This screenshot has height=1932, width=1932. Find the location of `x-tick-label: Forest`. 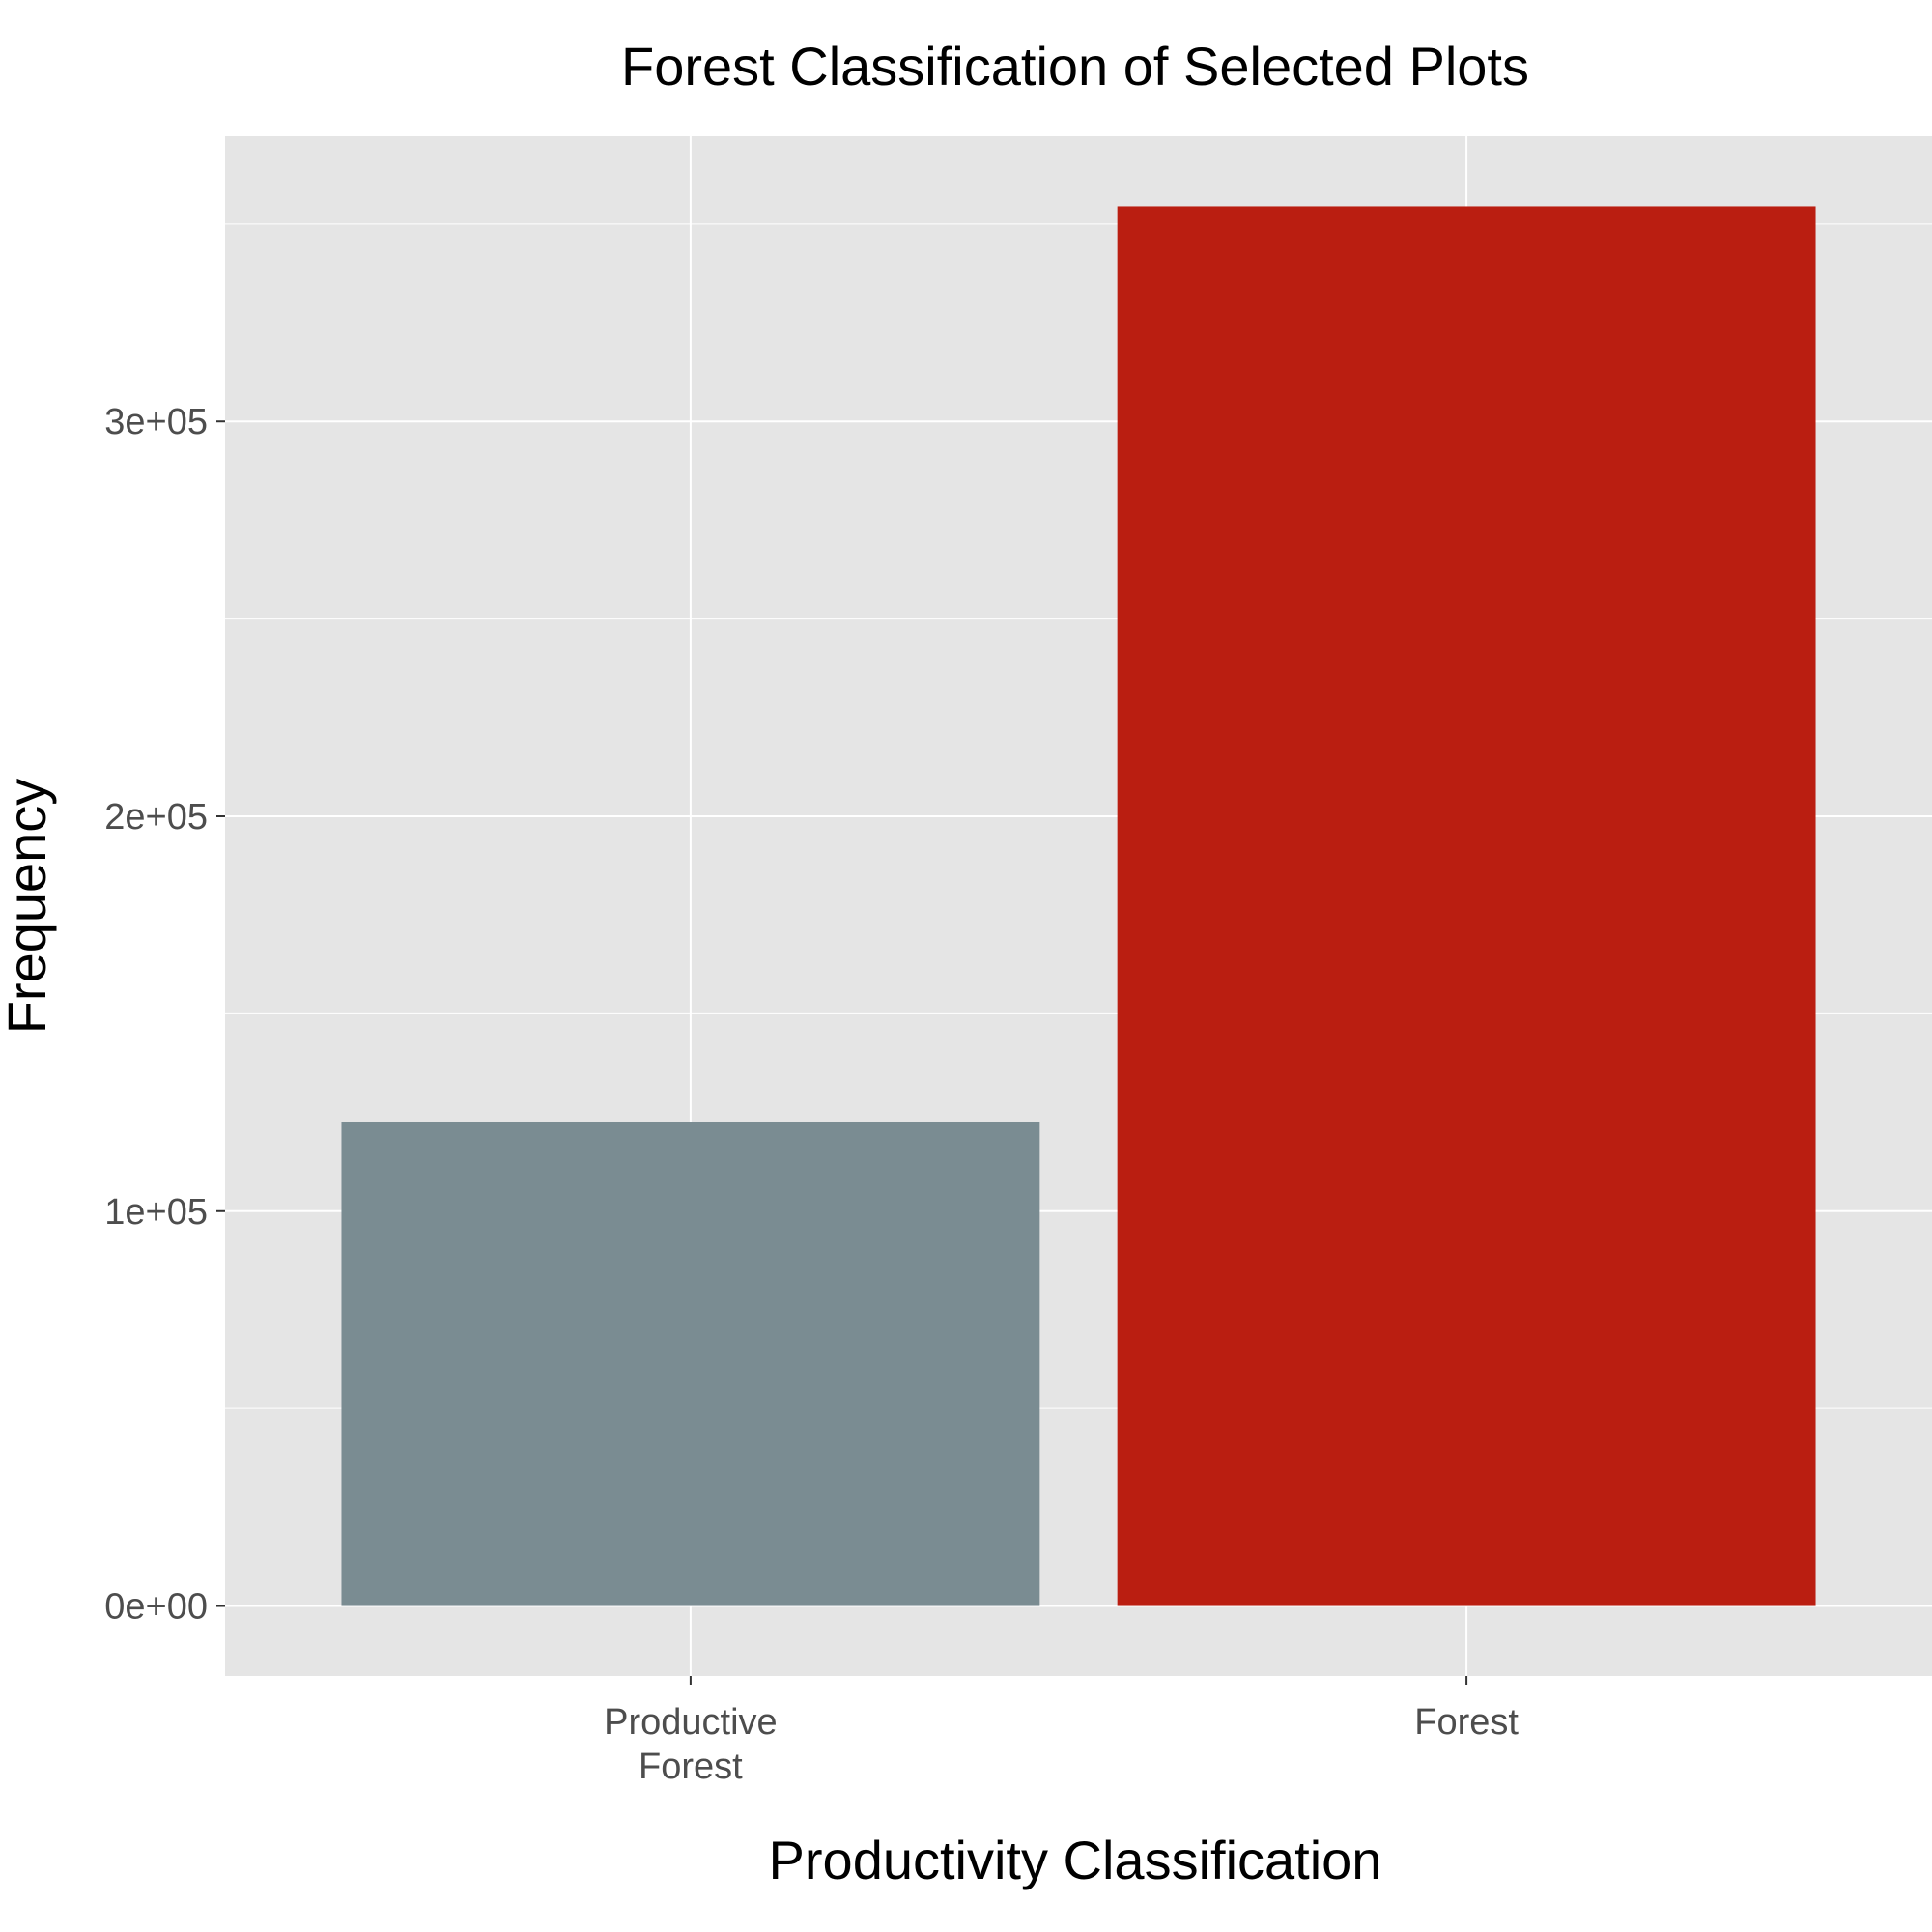

x-tick-label: Forest is located at coordinates (1466, 1722).